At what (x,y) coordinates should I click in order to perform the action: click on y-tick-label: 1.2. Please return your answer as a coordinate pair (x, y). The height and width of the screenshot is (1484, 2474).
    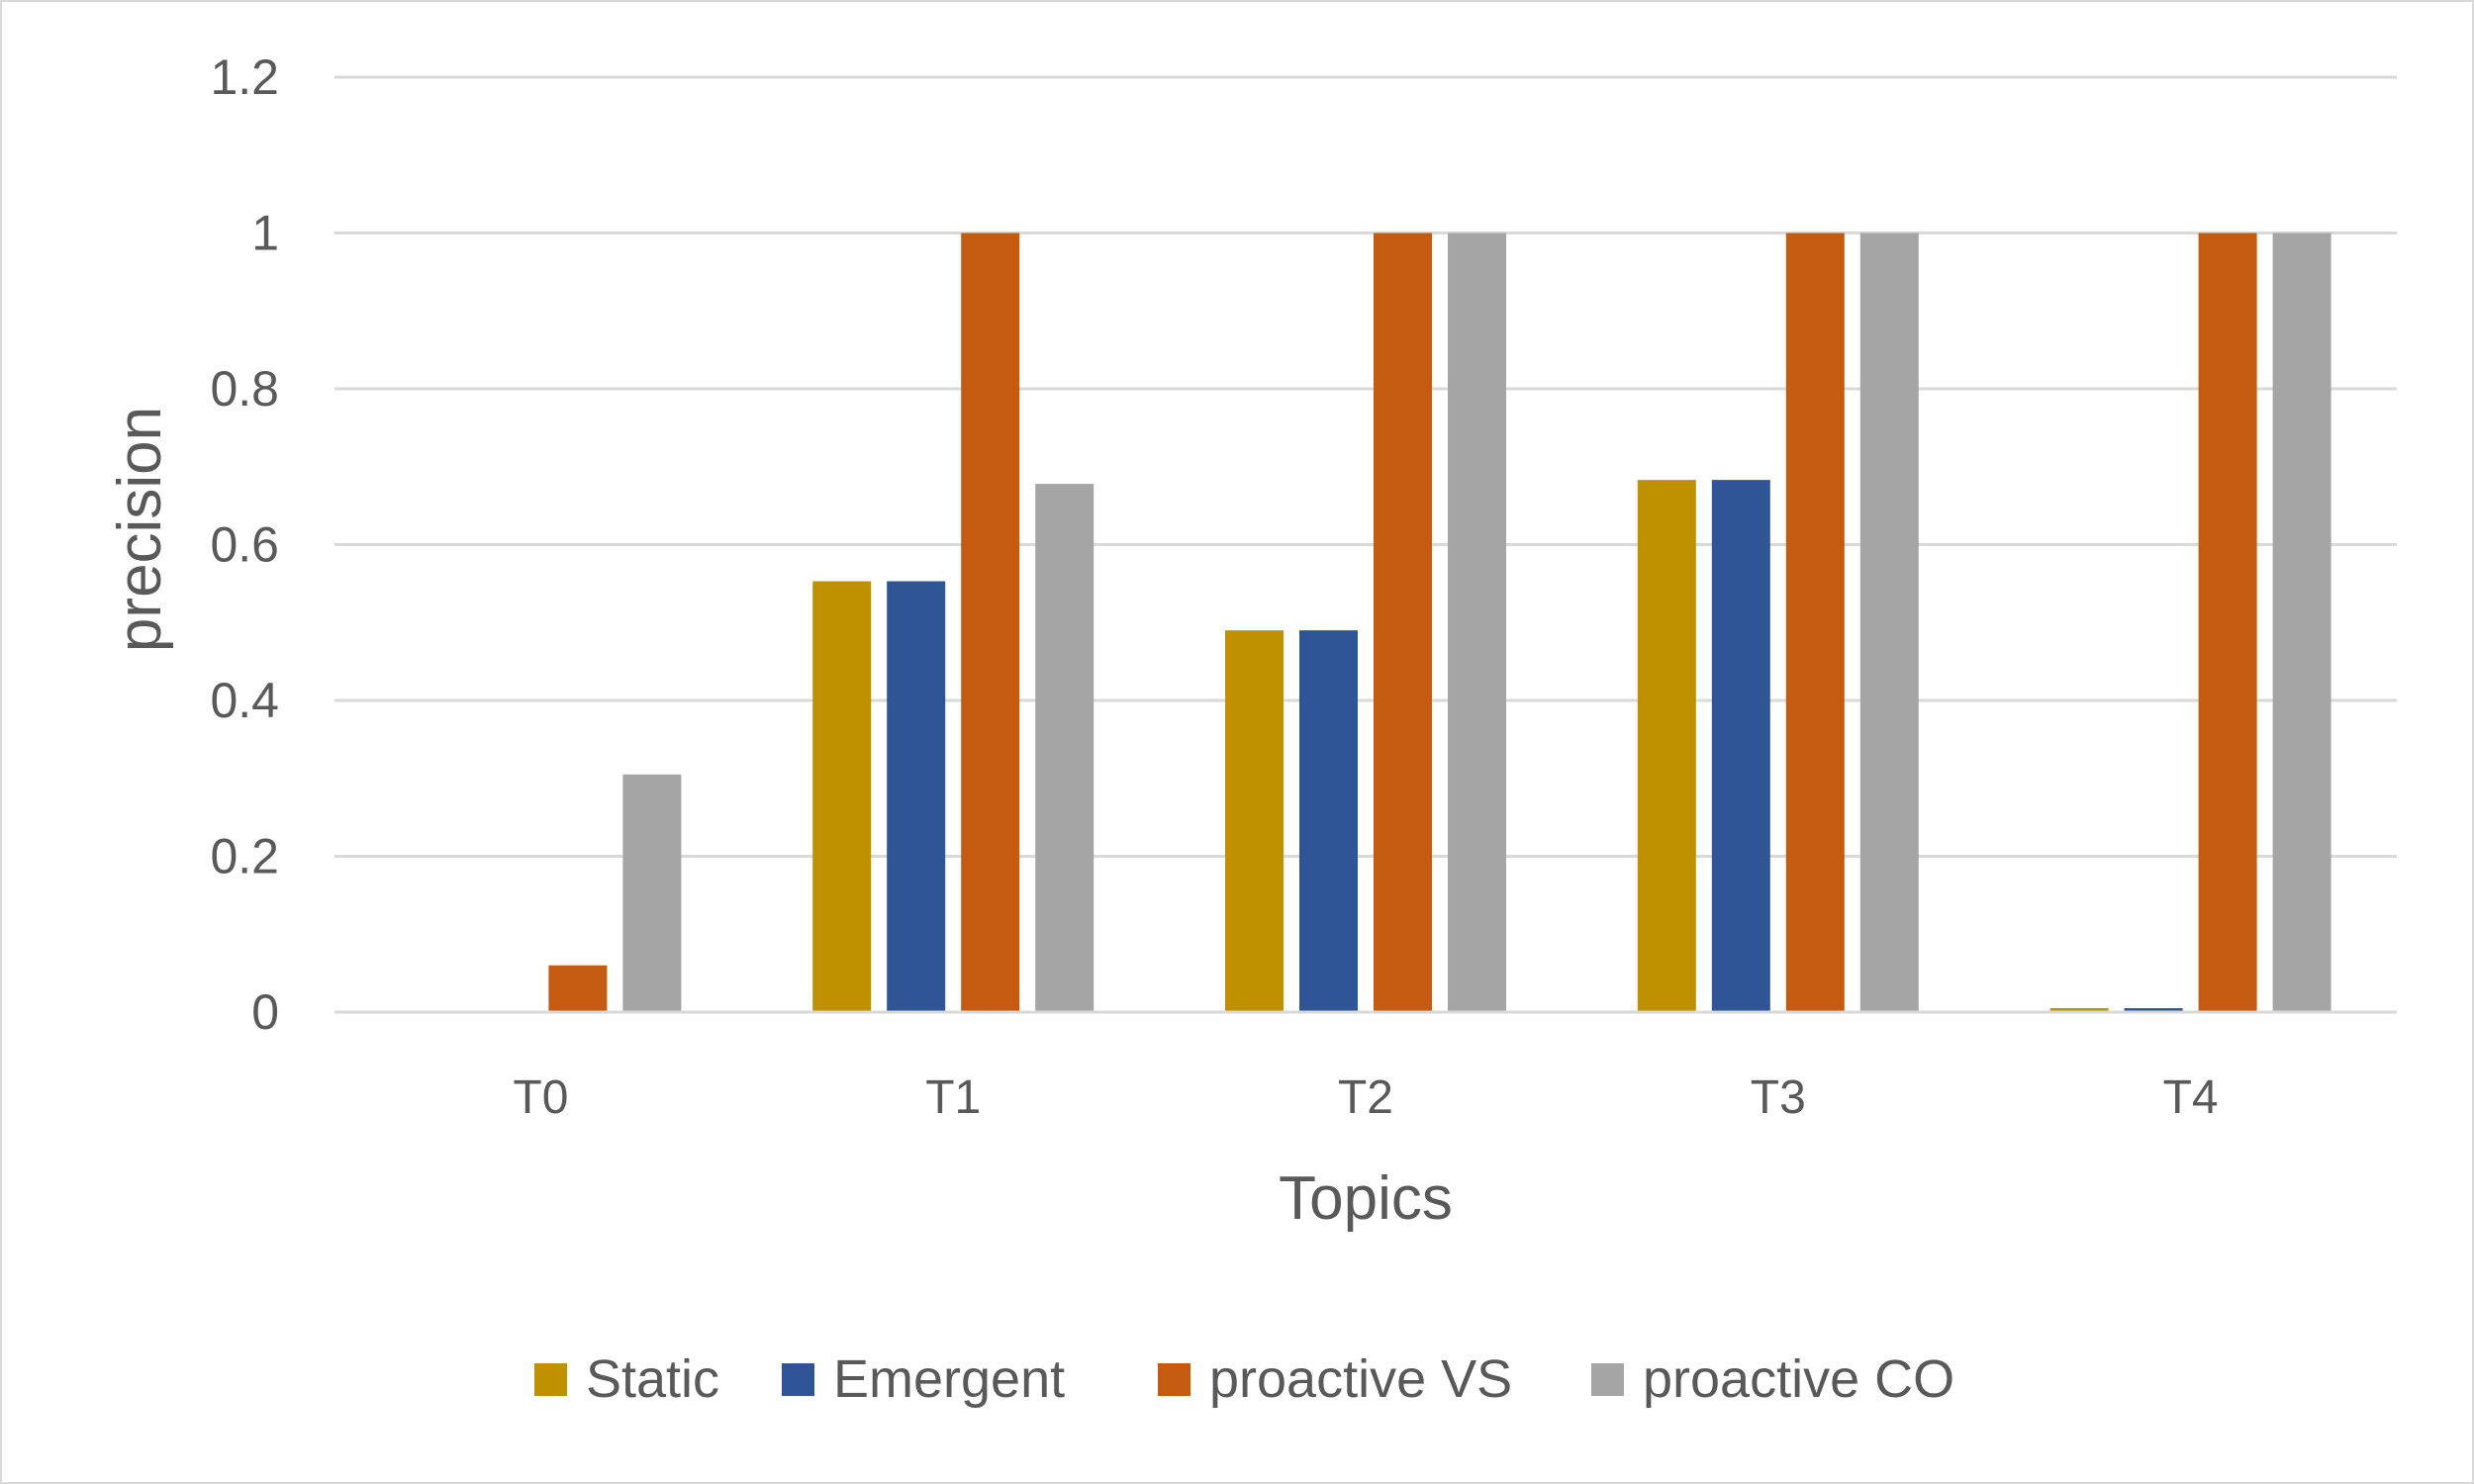
    Looking at the image, I should click on (245, 77).